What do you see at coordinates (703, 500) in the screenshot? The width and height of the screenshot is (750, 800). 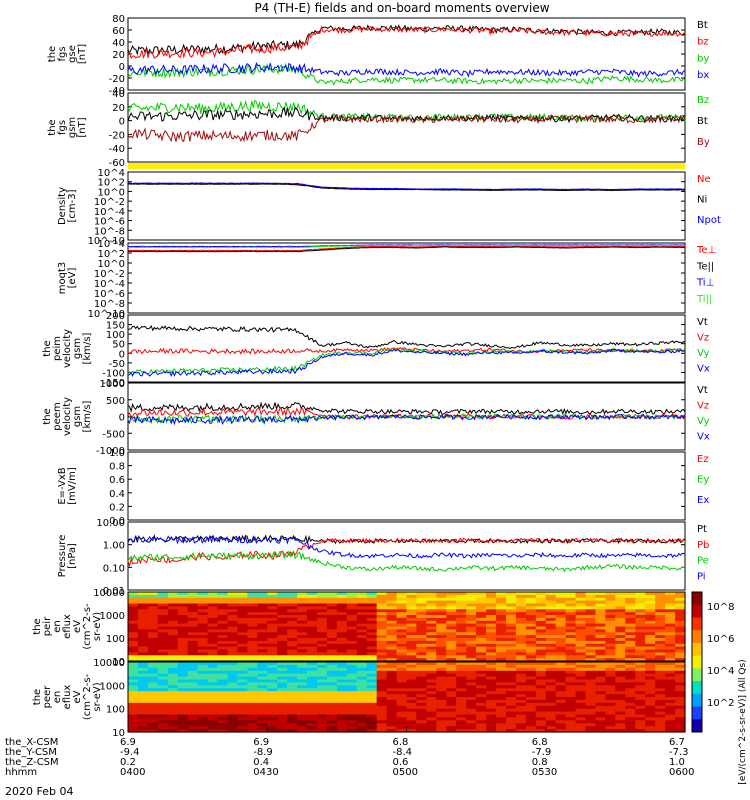 I see `legend-Ex: Ex` at bounding box center [703, 500].